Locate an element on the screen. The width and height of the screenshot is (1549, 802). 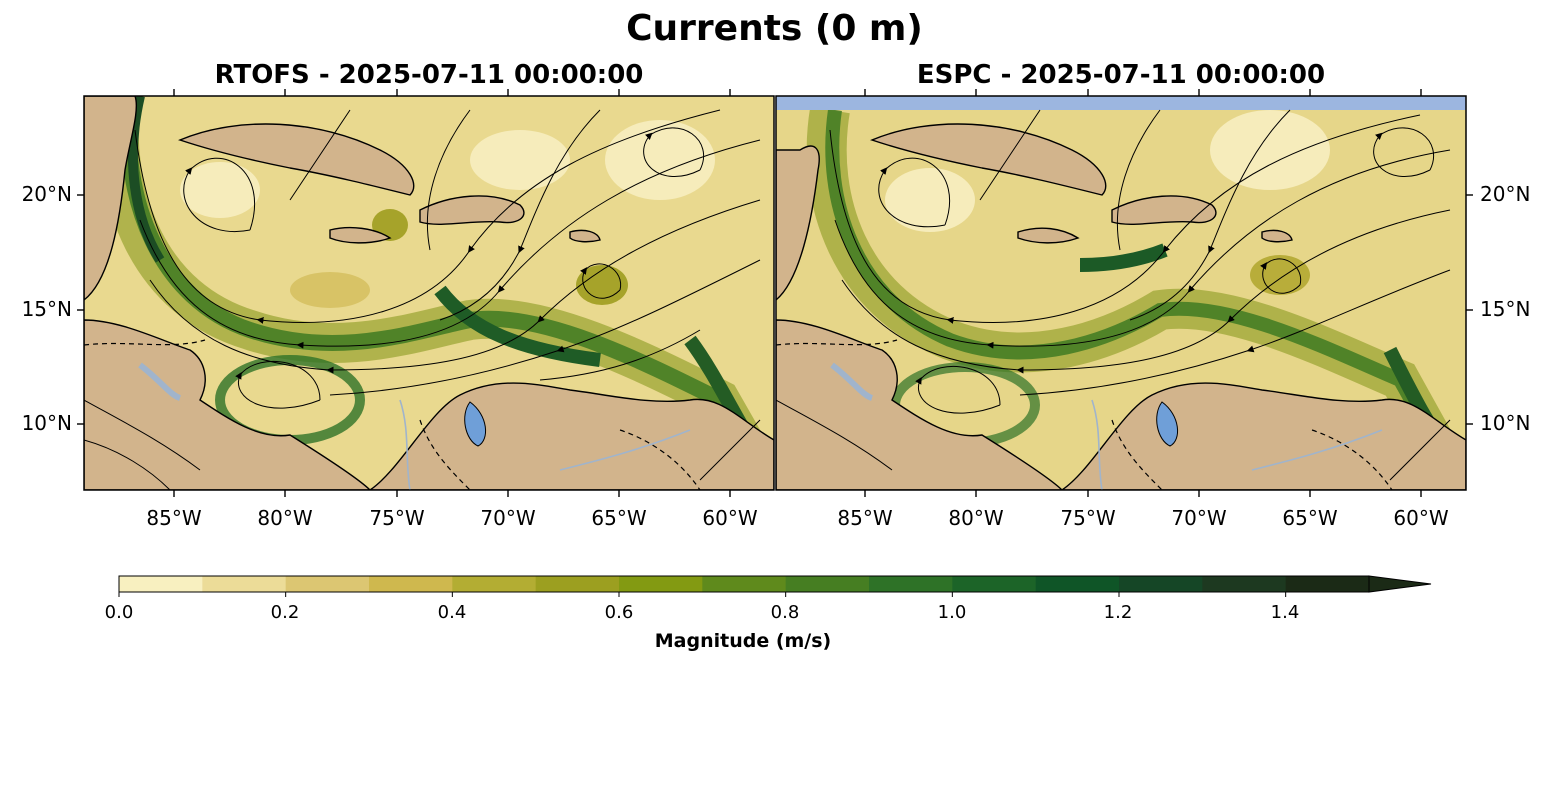
lon-label-80w-right: 80°W is located at coordinates (976, 518).